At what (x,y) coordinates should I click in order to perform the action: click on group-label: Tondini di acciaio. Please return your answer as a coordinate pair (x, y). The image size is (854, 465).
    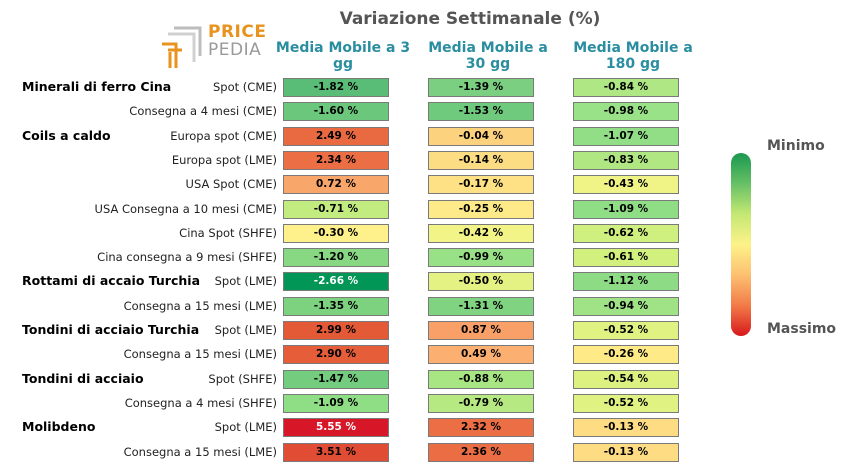
    Looking at the image, I should click on (83, 378).